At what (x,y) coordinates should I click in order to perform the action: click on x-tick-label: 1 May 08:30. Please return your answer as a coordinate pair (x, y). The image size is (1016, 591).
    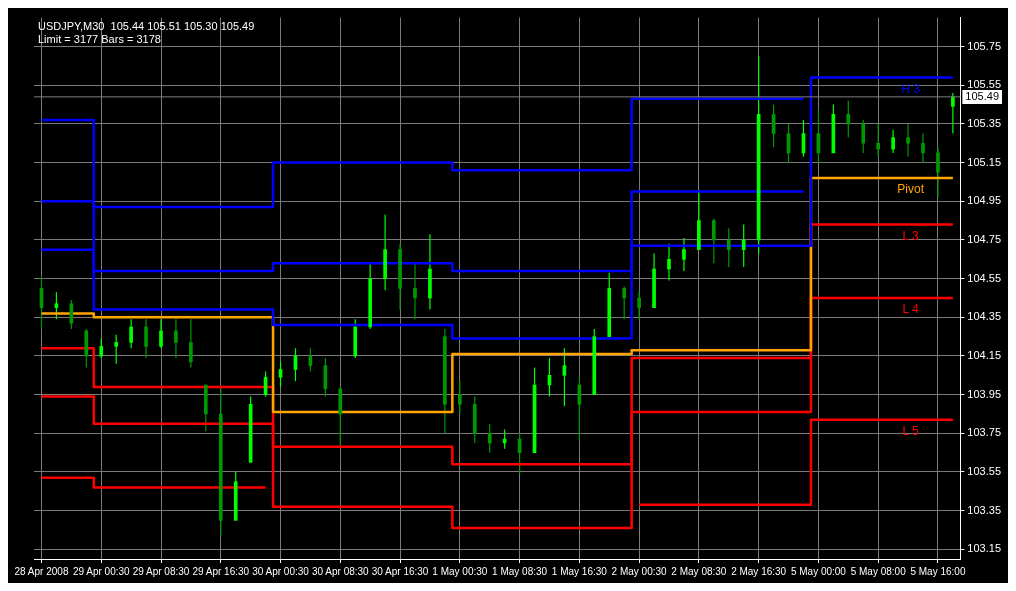
    Looking at the image, I should click on (520, 571).